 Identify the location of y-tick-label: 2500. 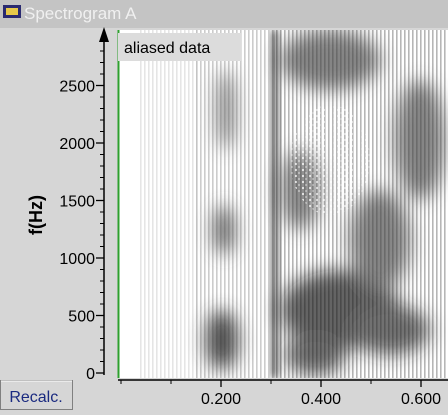
(77, 87).